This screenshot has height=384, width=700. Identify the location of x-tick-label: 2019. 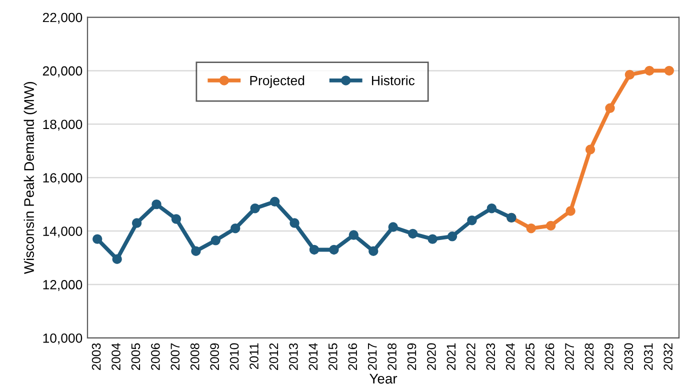
(411, 356).